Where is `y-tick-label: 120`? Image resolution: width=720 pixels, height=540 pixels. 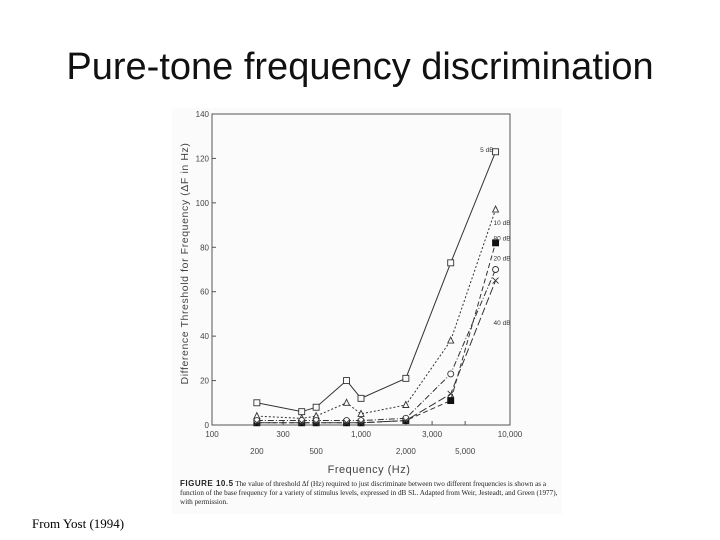
y-tick-label: 120 is located at coordinates (203, 158).